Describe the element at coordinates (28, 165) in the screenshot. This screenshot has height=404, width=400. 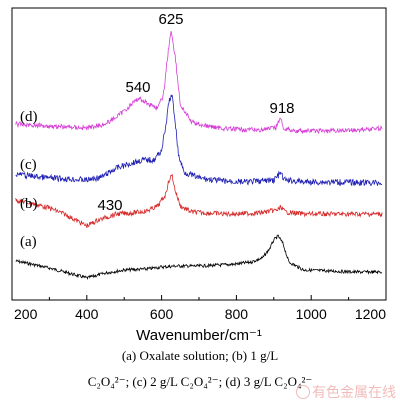
I see `series-label-c: (c)` at that location.